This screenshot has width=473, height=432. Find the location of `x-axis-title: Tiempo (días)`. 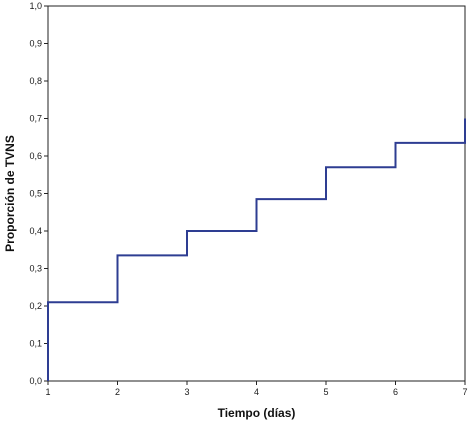

x-axis-title: Tiempo (días) is located at coordinates (257, 413).